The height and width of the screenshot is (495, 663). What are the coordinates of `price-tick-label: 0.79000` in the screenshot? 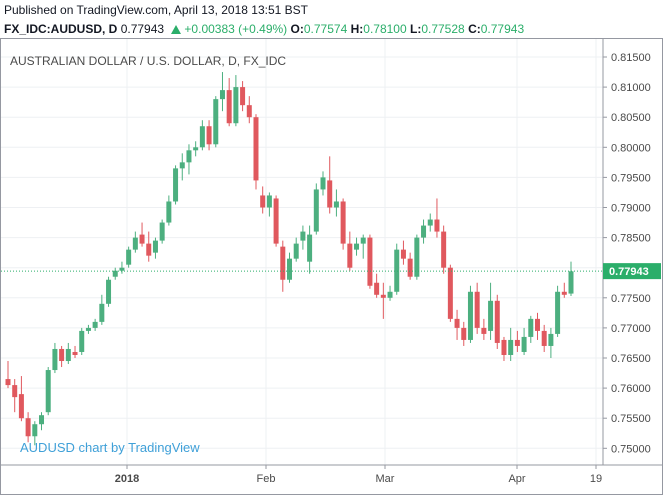 It's located at (631, 209).